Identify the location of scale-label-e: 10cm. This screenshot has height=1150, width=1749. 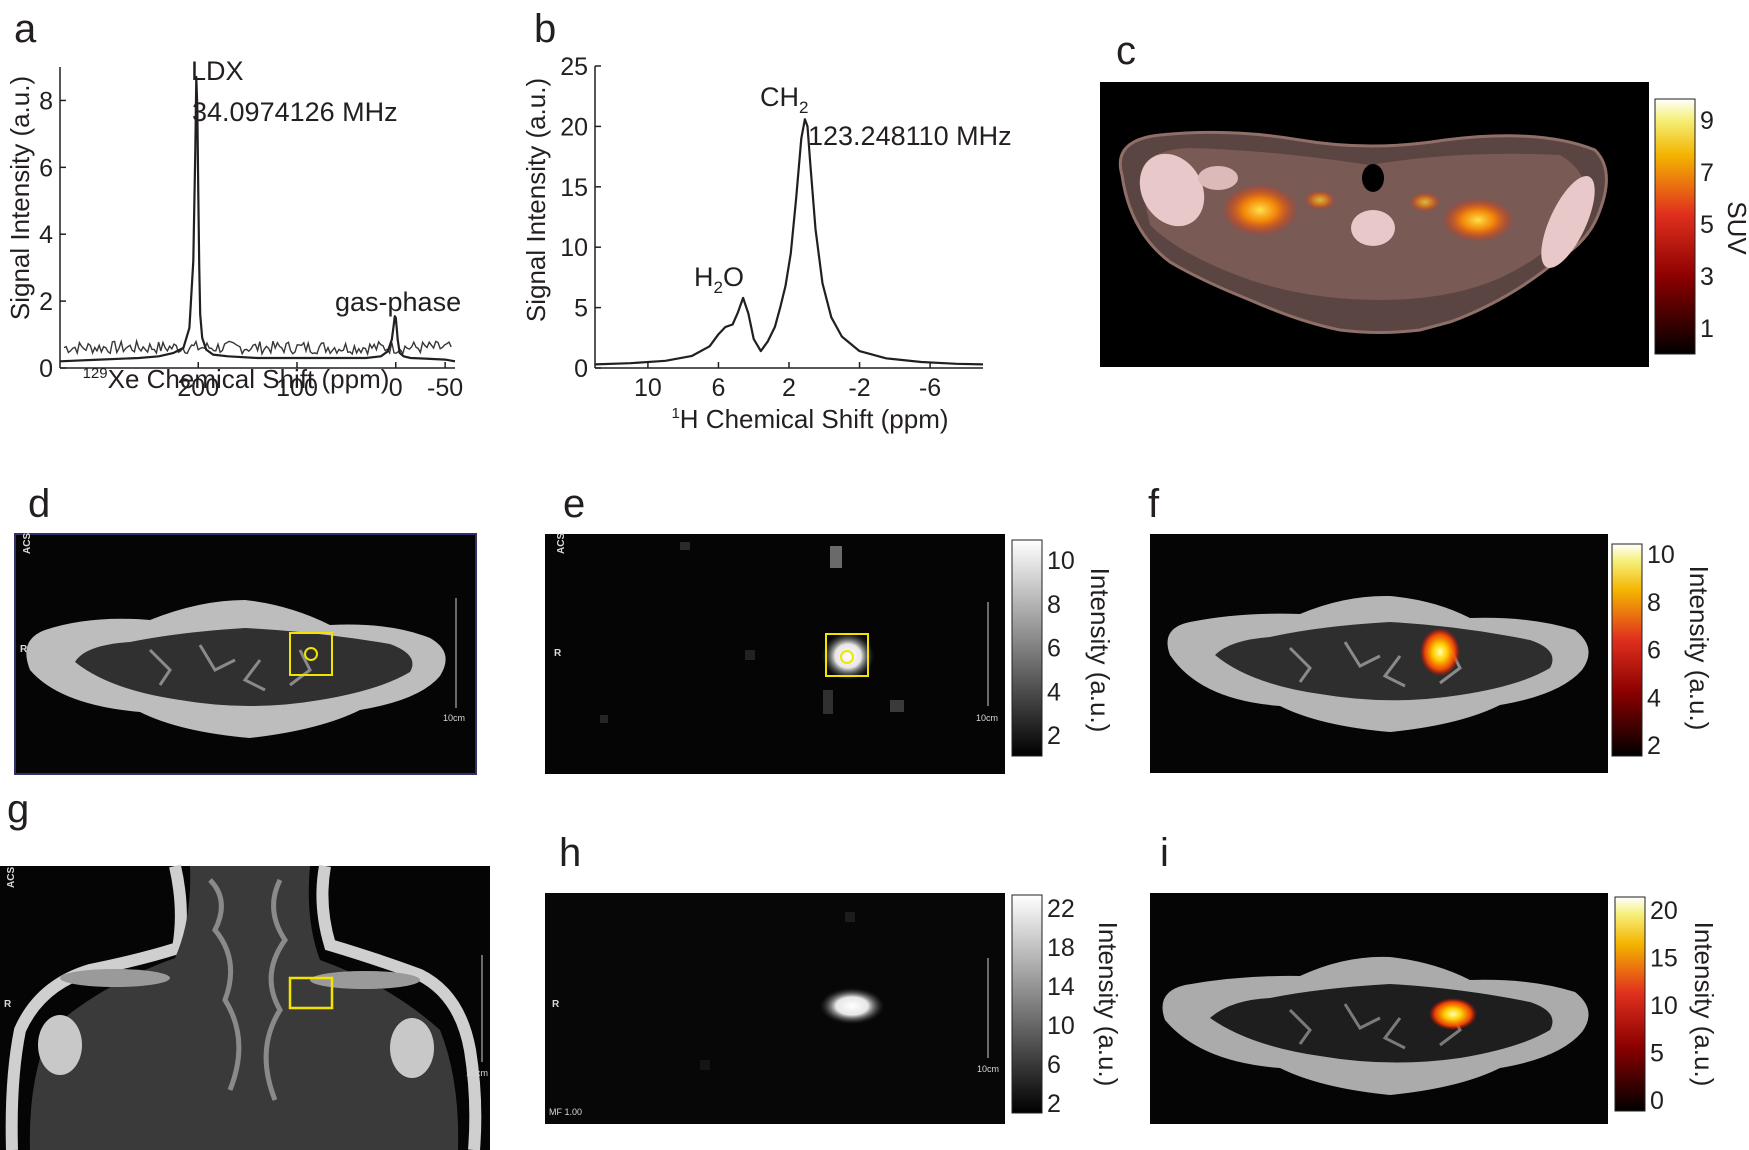
(987, 718).